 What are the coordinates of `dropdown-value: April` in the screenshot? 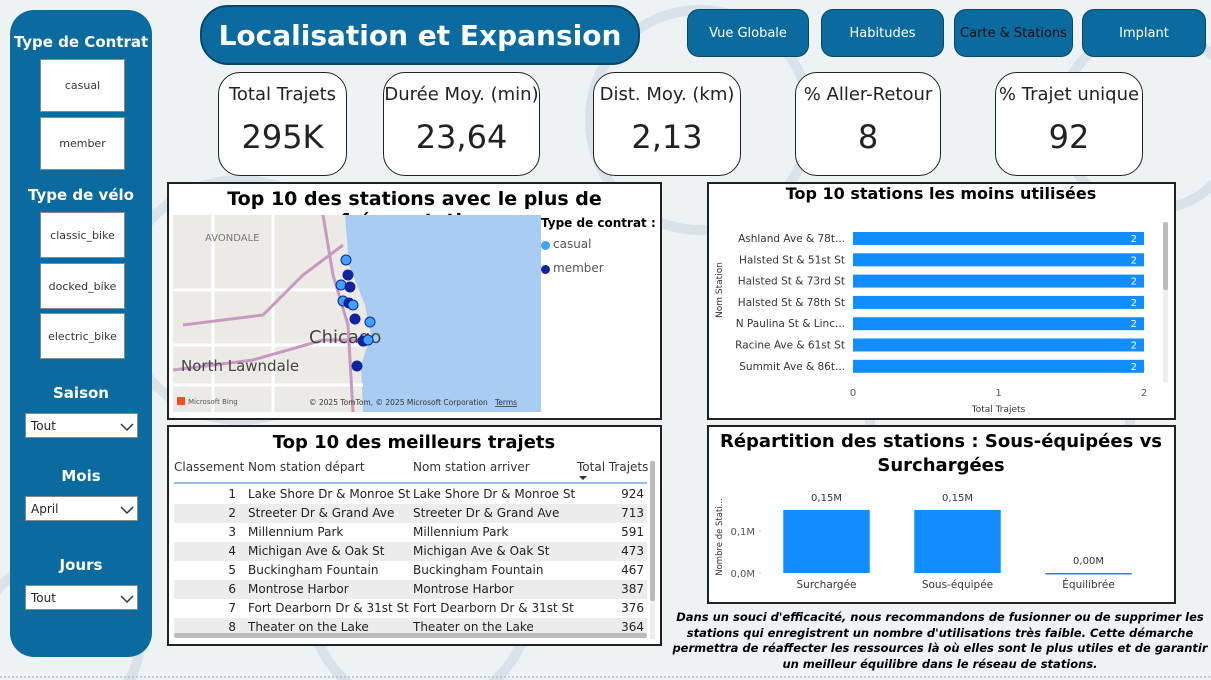 It's located at (45, 509).